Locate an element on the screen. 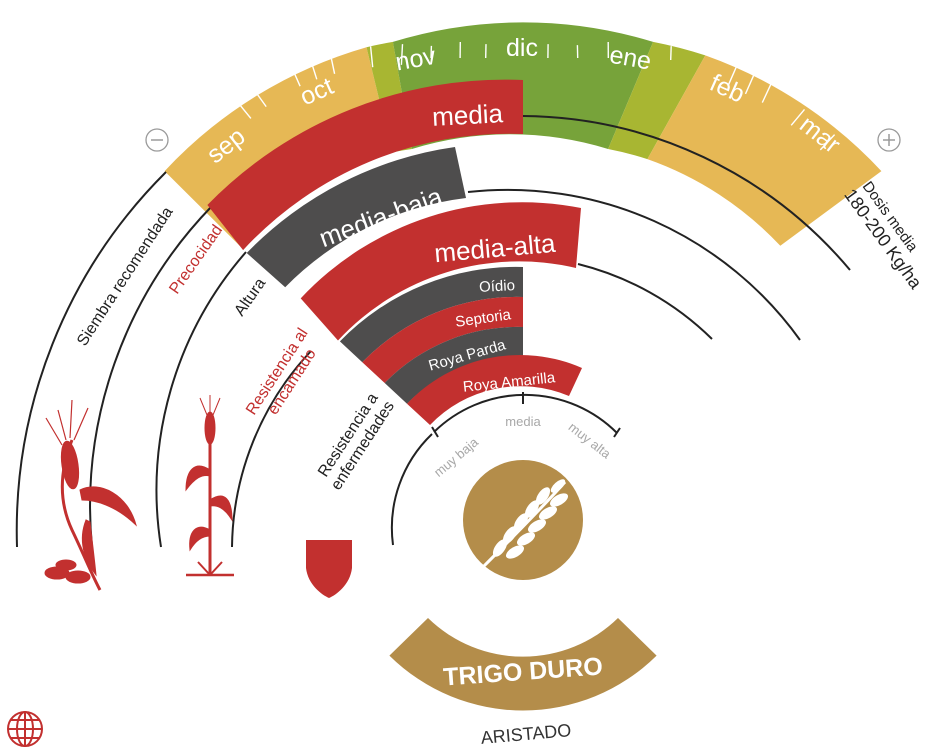 This screenshot has width=937, height=755. dose-label: Dosis media 180-200 Kg/ha is located at coordinates (888, 234).